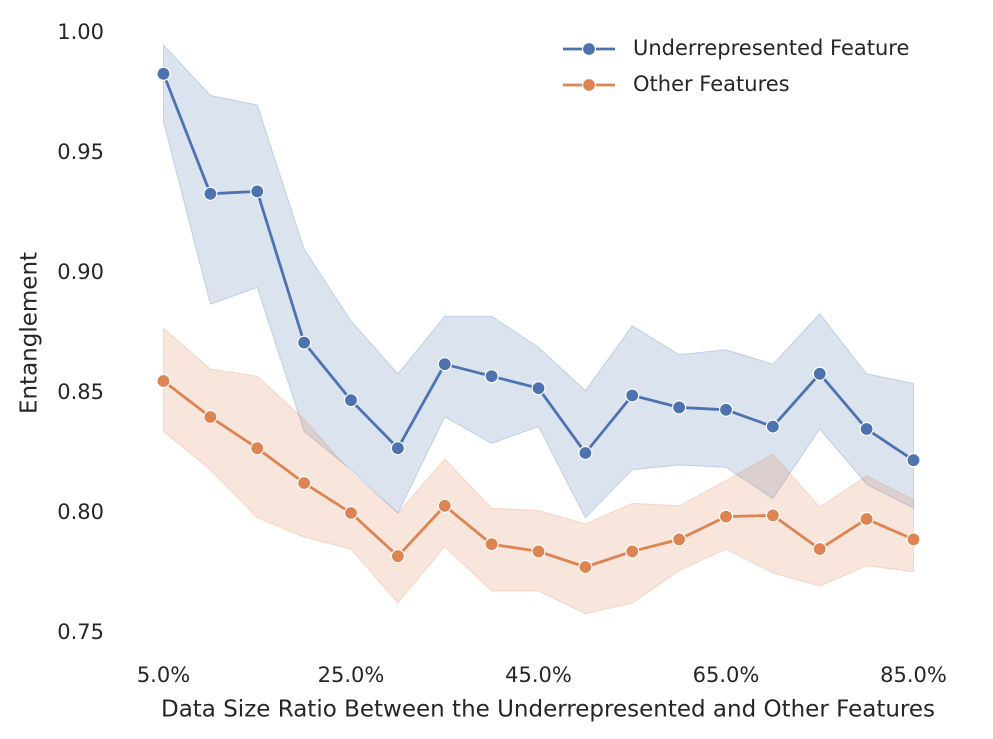 The width and height of the screenshot is (993, 739). What do you see at coordinates (80, 512) in the screenshot?
I see `y-tick-label: 0.80` at bounding box center [80, 512].